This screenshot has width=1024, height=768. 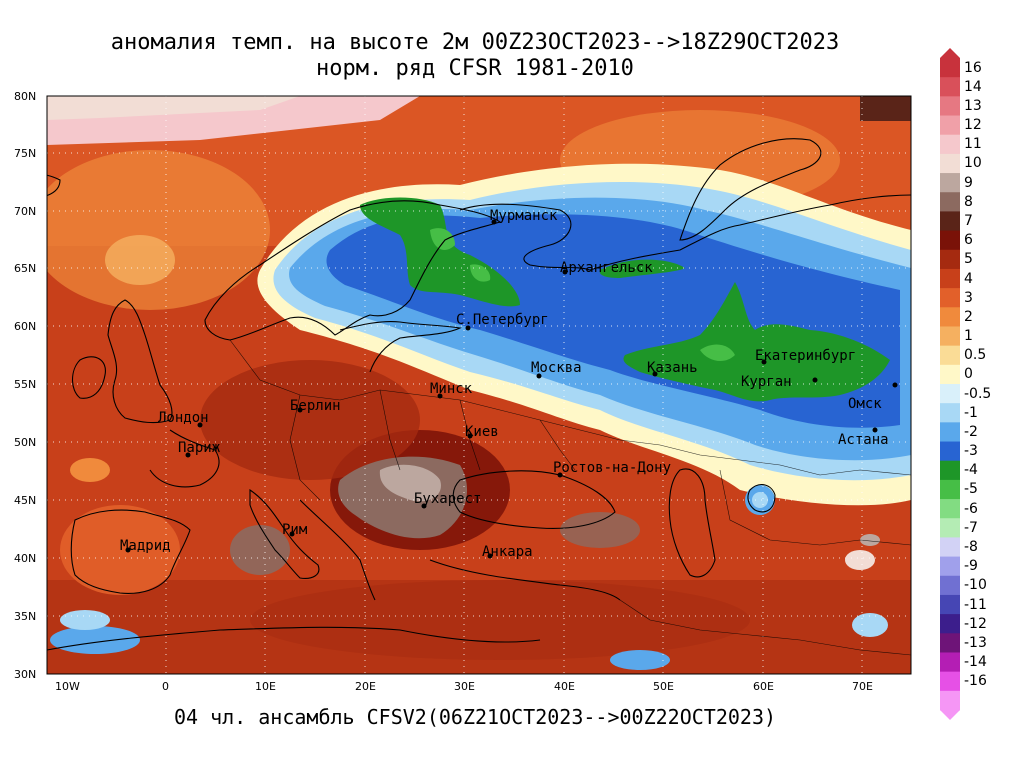 What do you see at coordinates (292, 534) in the screenshot?
I see `city-dot-rome` at bounding box center [292, 534].